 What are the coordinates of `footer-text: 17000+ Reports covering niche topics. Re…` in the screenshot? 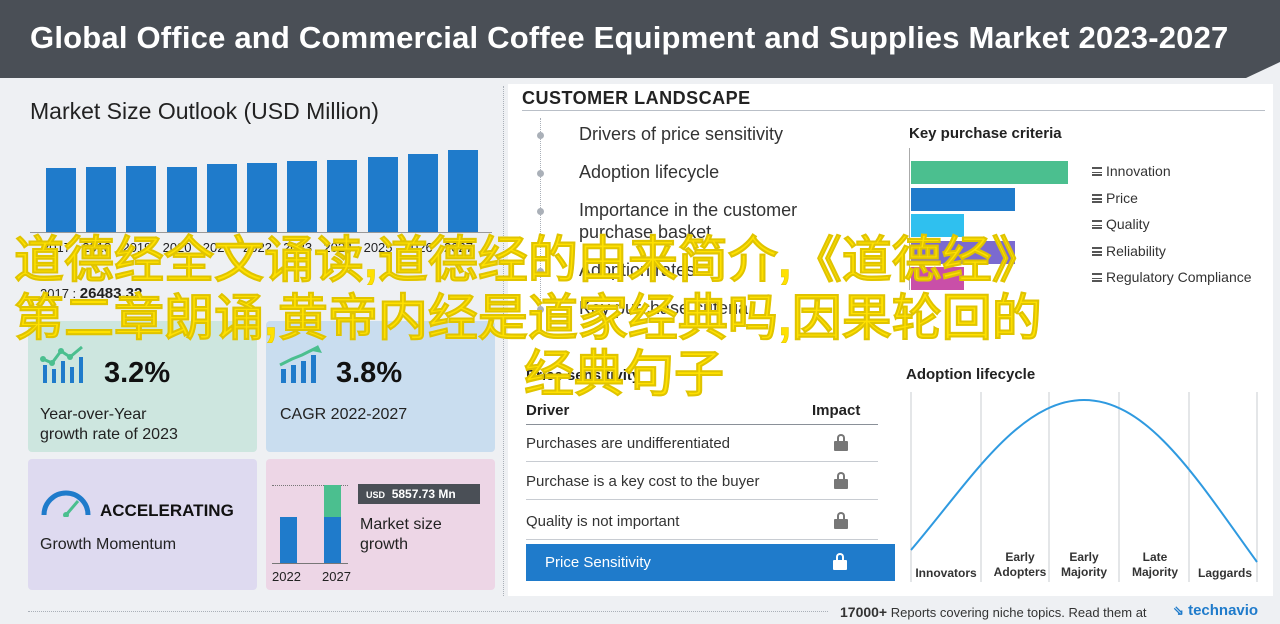 It's located at (993, 612).